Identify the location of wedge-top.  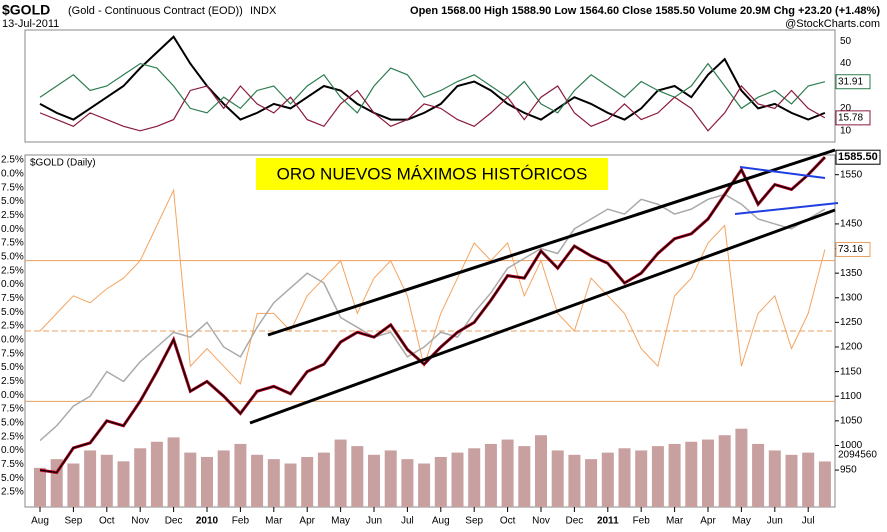
(782, 172).